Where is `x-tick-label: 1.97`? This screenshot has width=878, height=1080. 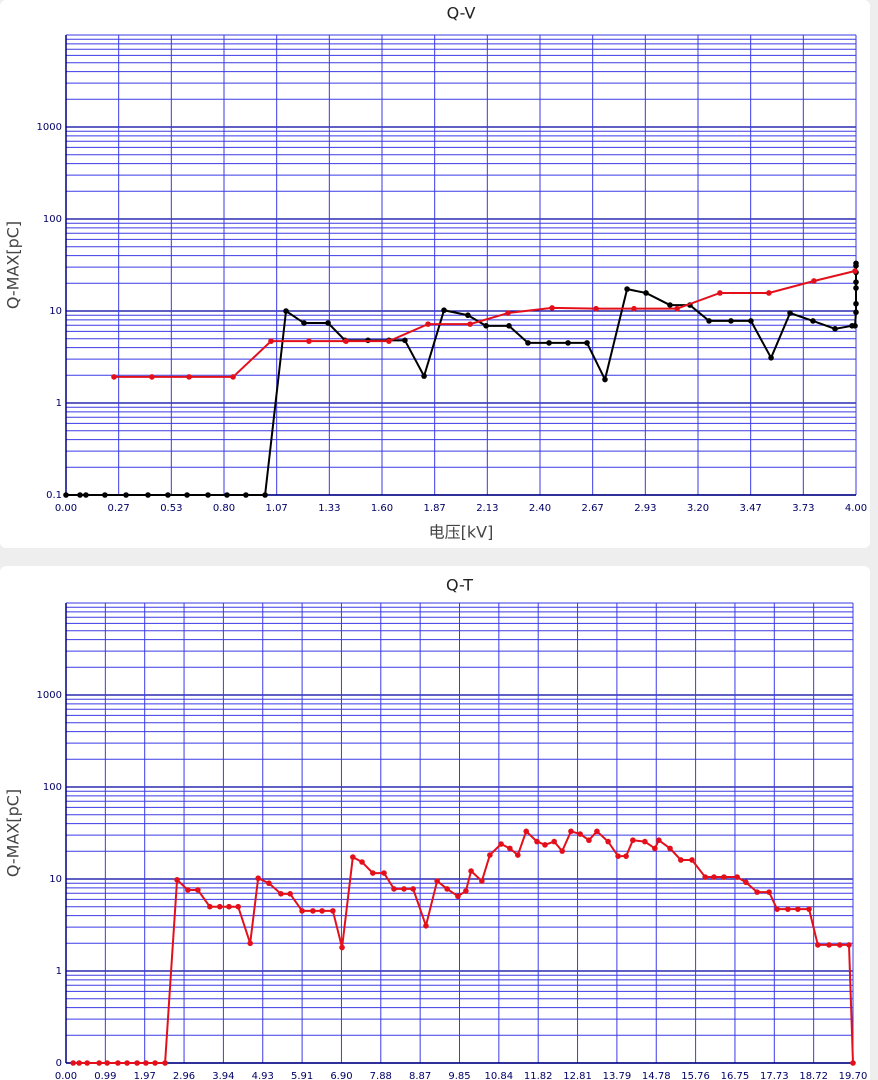 x-tick-label: 1.97 is located at coordinates (145, 1075).